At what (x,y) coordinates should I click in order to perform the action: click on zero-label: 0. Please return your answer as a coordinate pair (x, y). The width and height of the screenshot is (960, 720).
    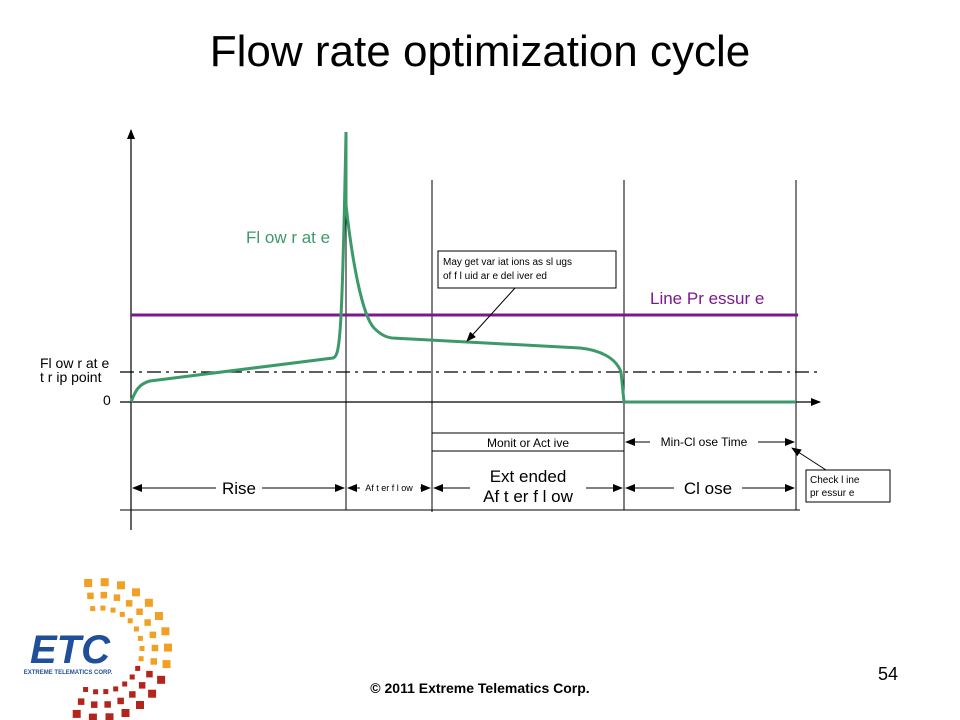
    Looking at the image, I should click on (107, 400).